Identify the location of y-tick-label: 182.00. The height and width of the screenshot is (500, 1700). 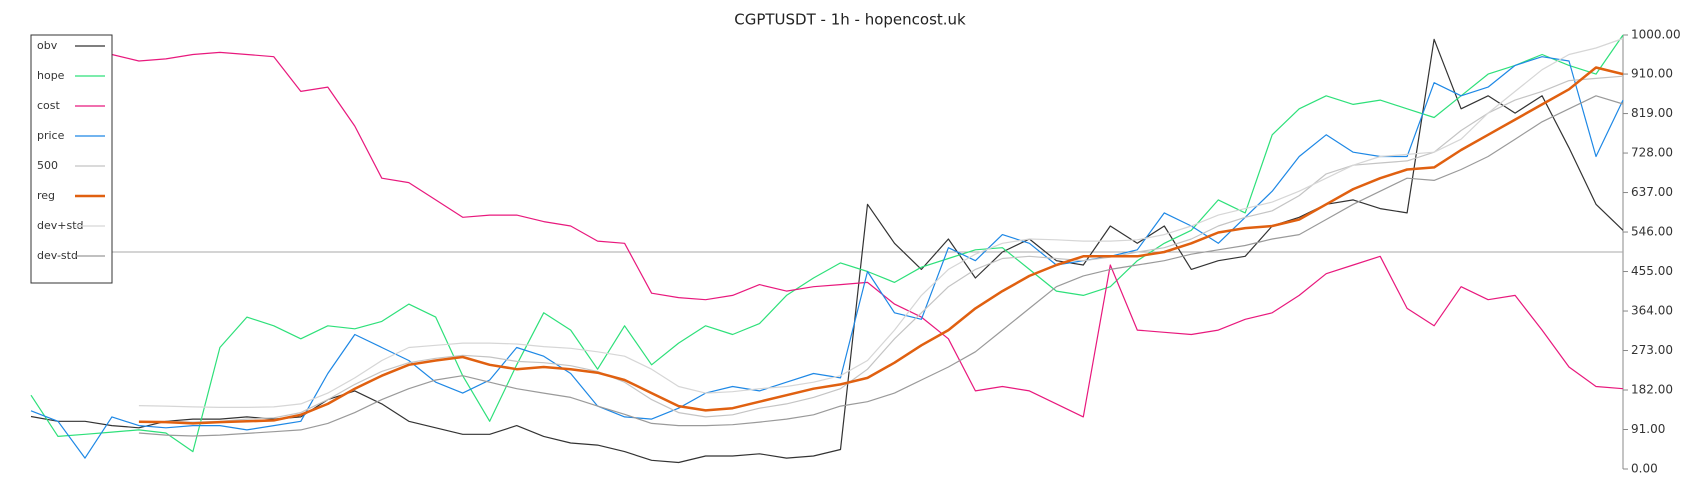
(1652, 390).